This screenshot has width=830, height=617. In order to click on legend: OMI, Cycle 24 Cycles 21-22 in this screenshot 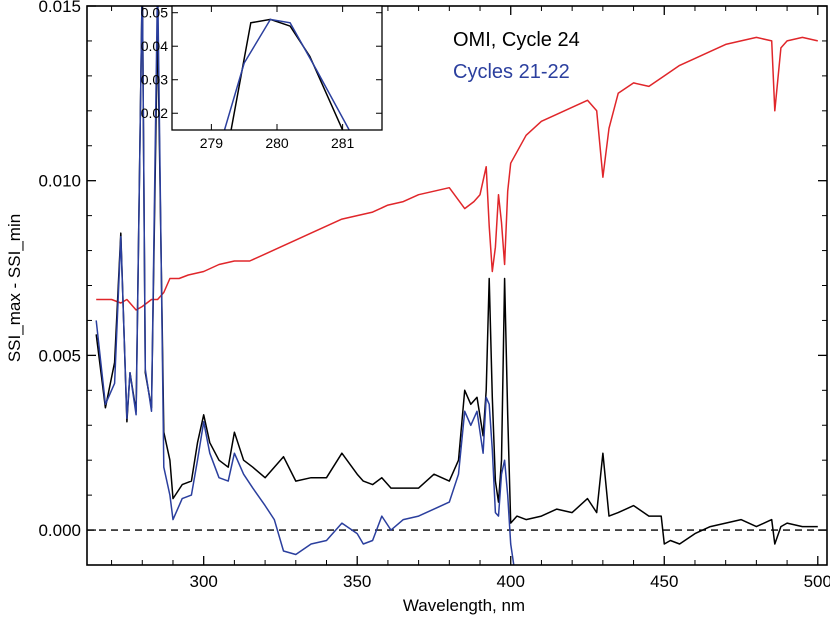, I will do `click(516, 56)`.